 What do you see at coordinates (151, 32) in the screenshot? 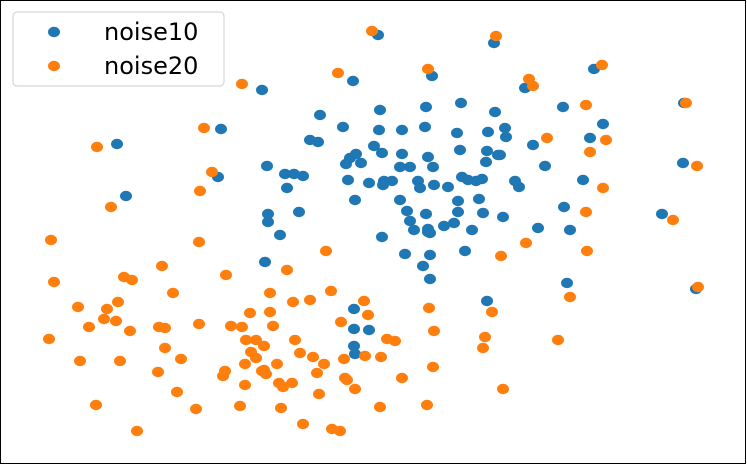
I see `legend-label-noise10: noise10` at bounding box center [151, 32].